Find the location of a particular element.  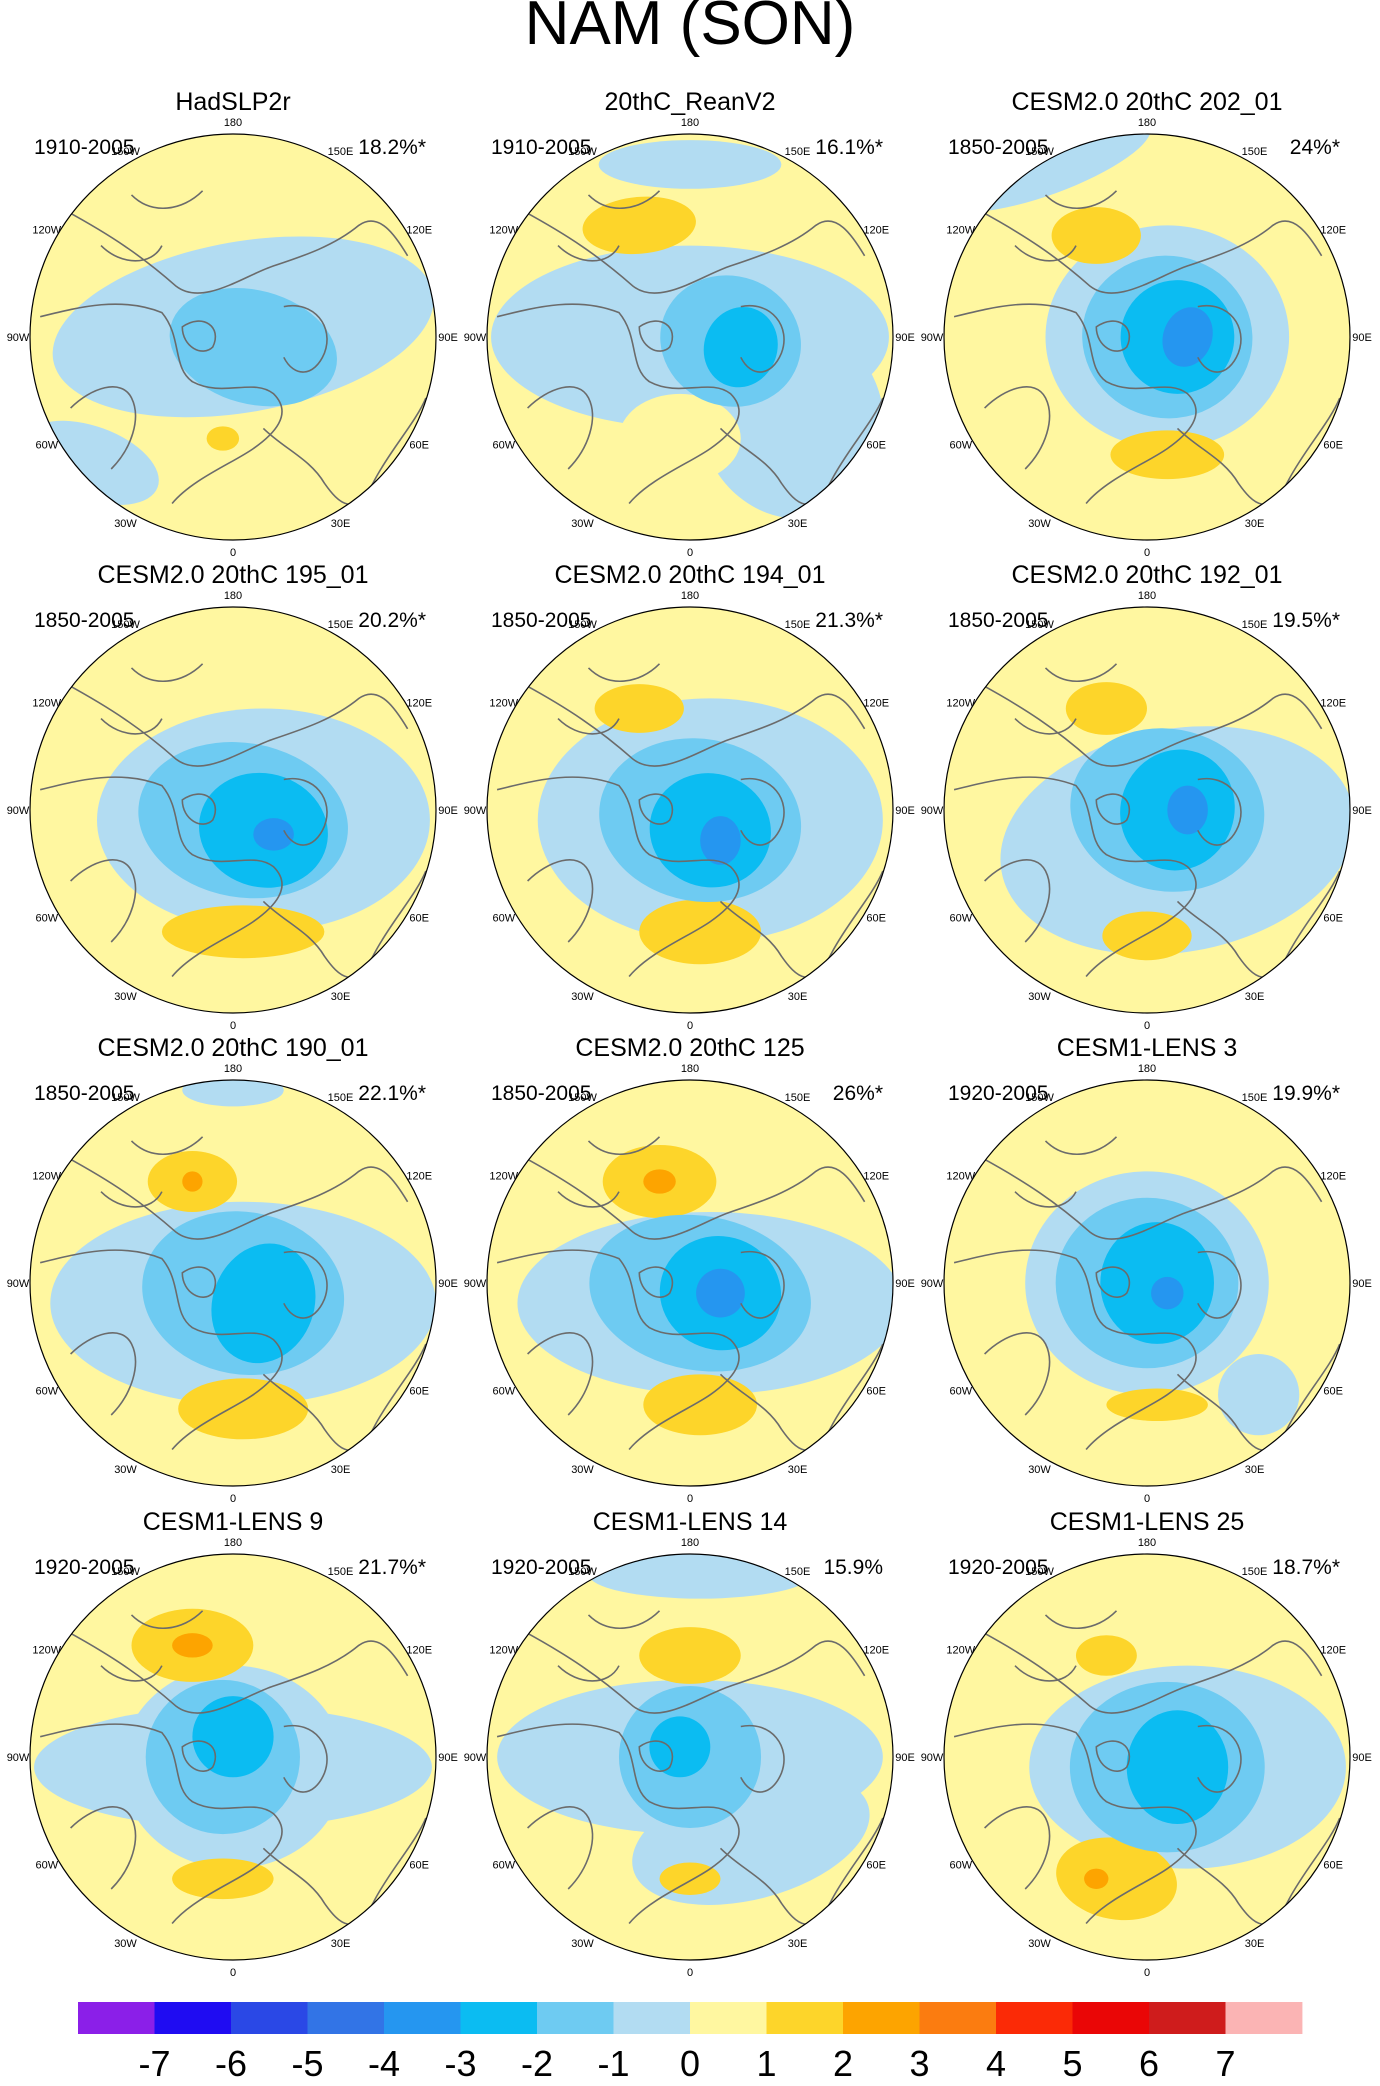

figure-title: NAM (SON) is located at coordinates (690, 29).